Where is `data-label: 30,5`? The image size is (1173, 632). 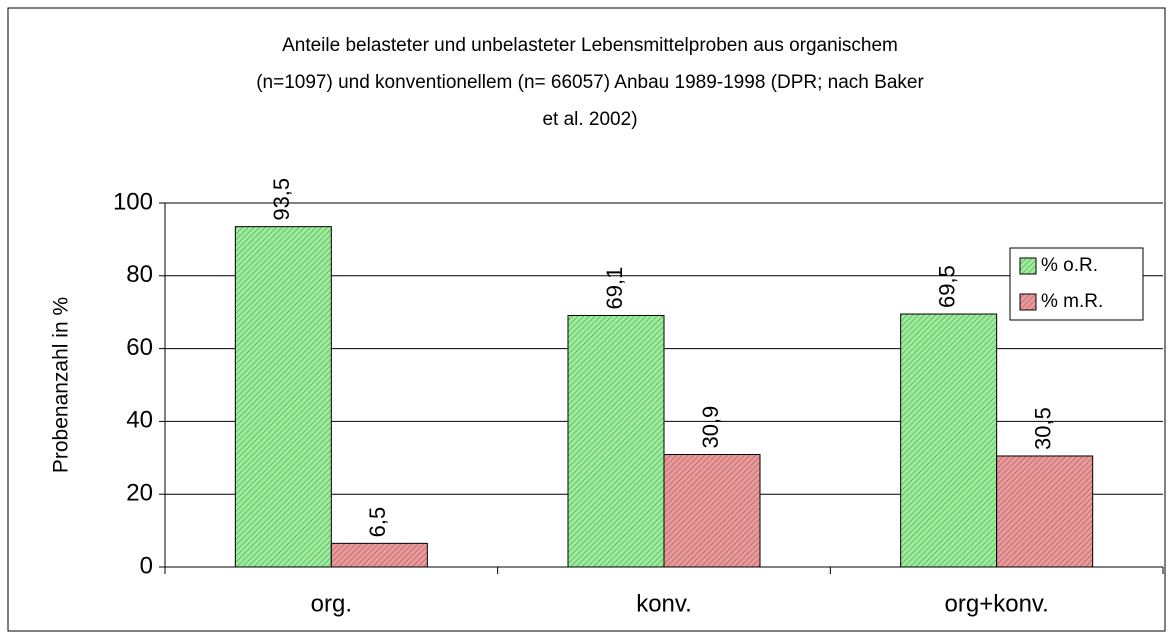 data-label: 30,5 is located at coordinates (1042, 428).